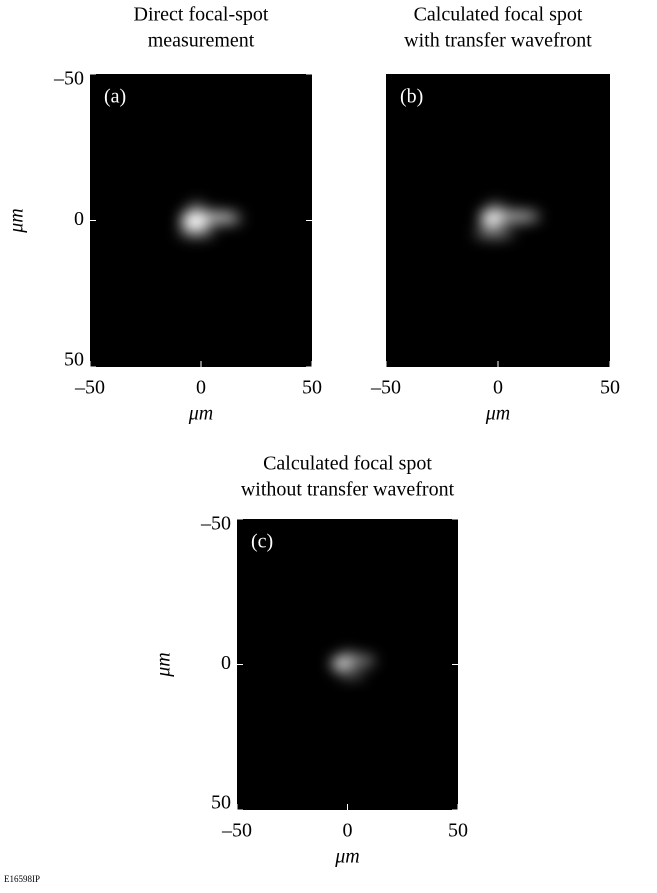 This screenshot has width=657, height=893. I want to click on panel-title: measurement, so click(201, 41).